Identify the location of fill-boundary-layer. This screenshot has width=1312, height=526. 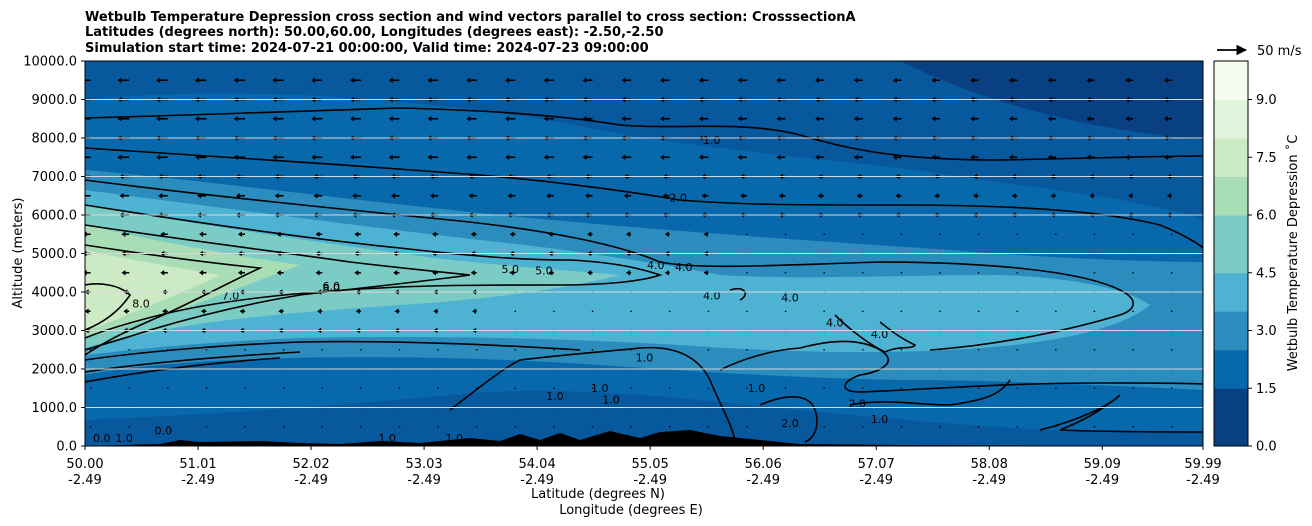
(644, 418).